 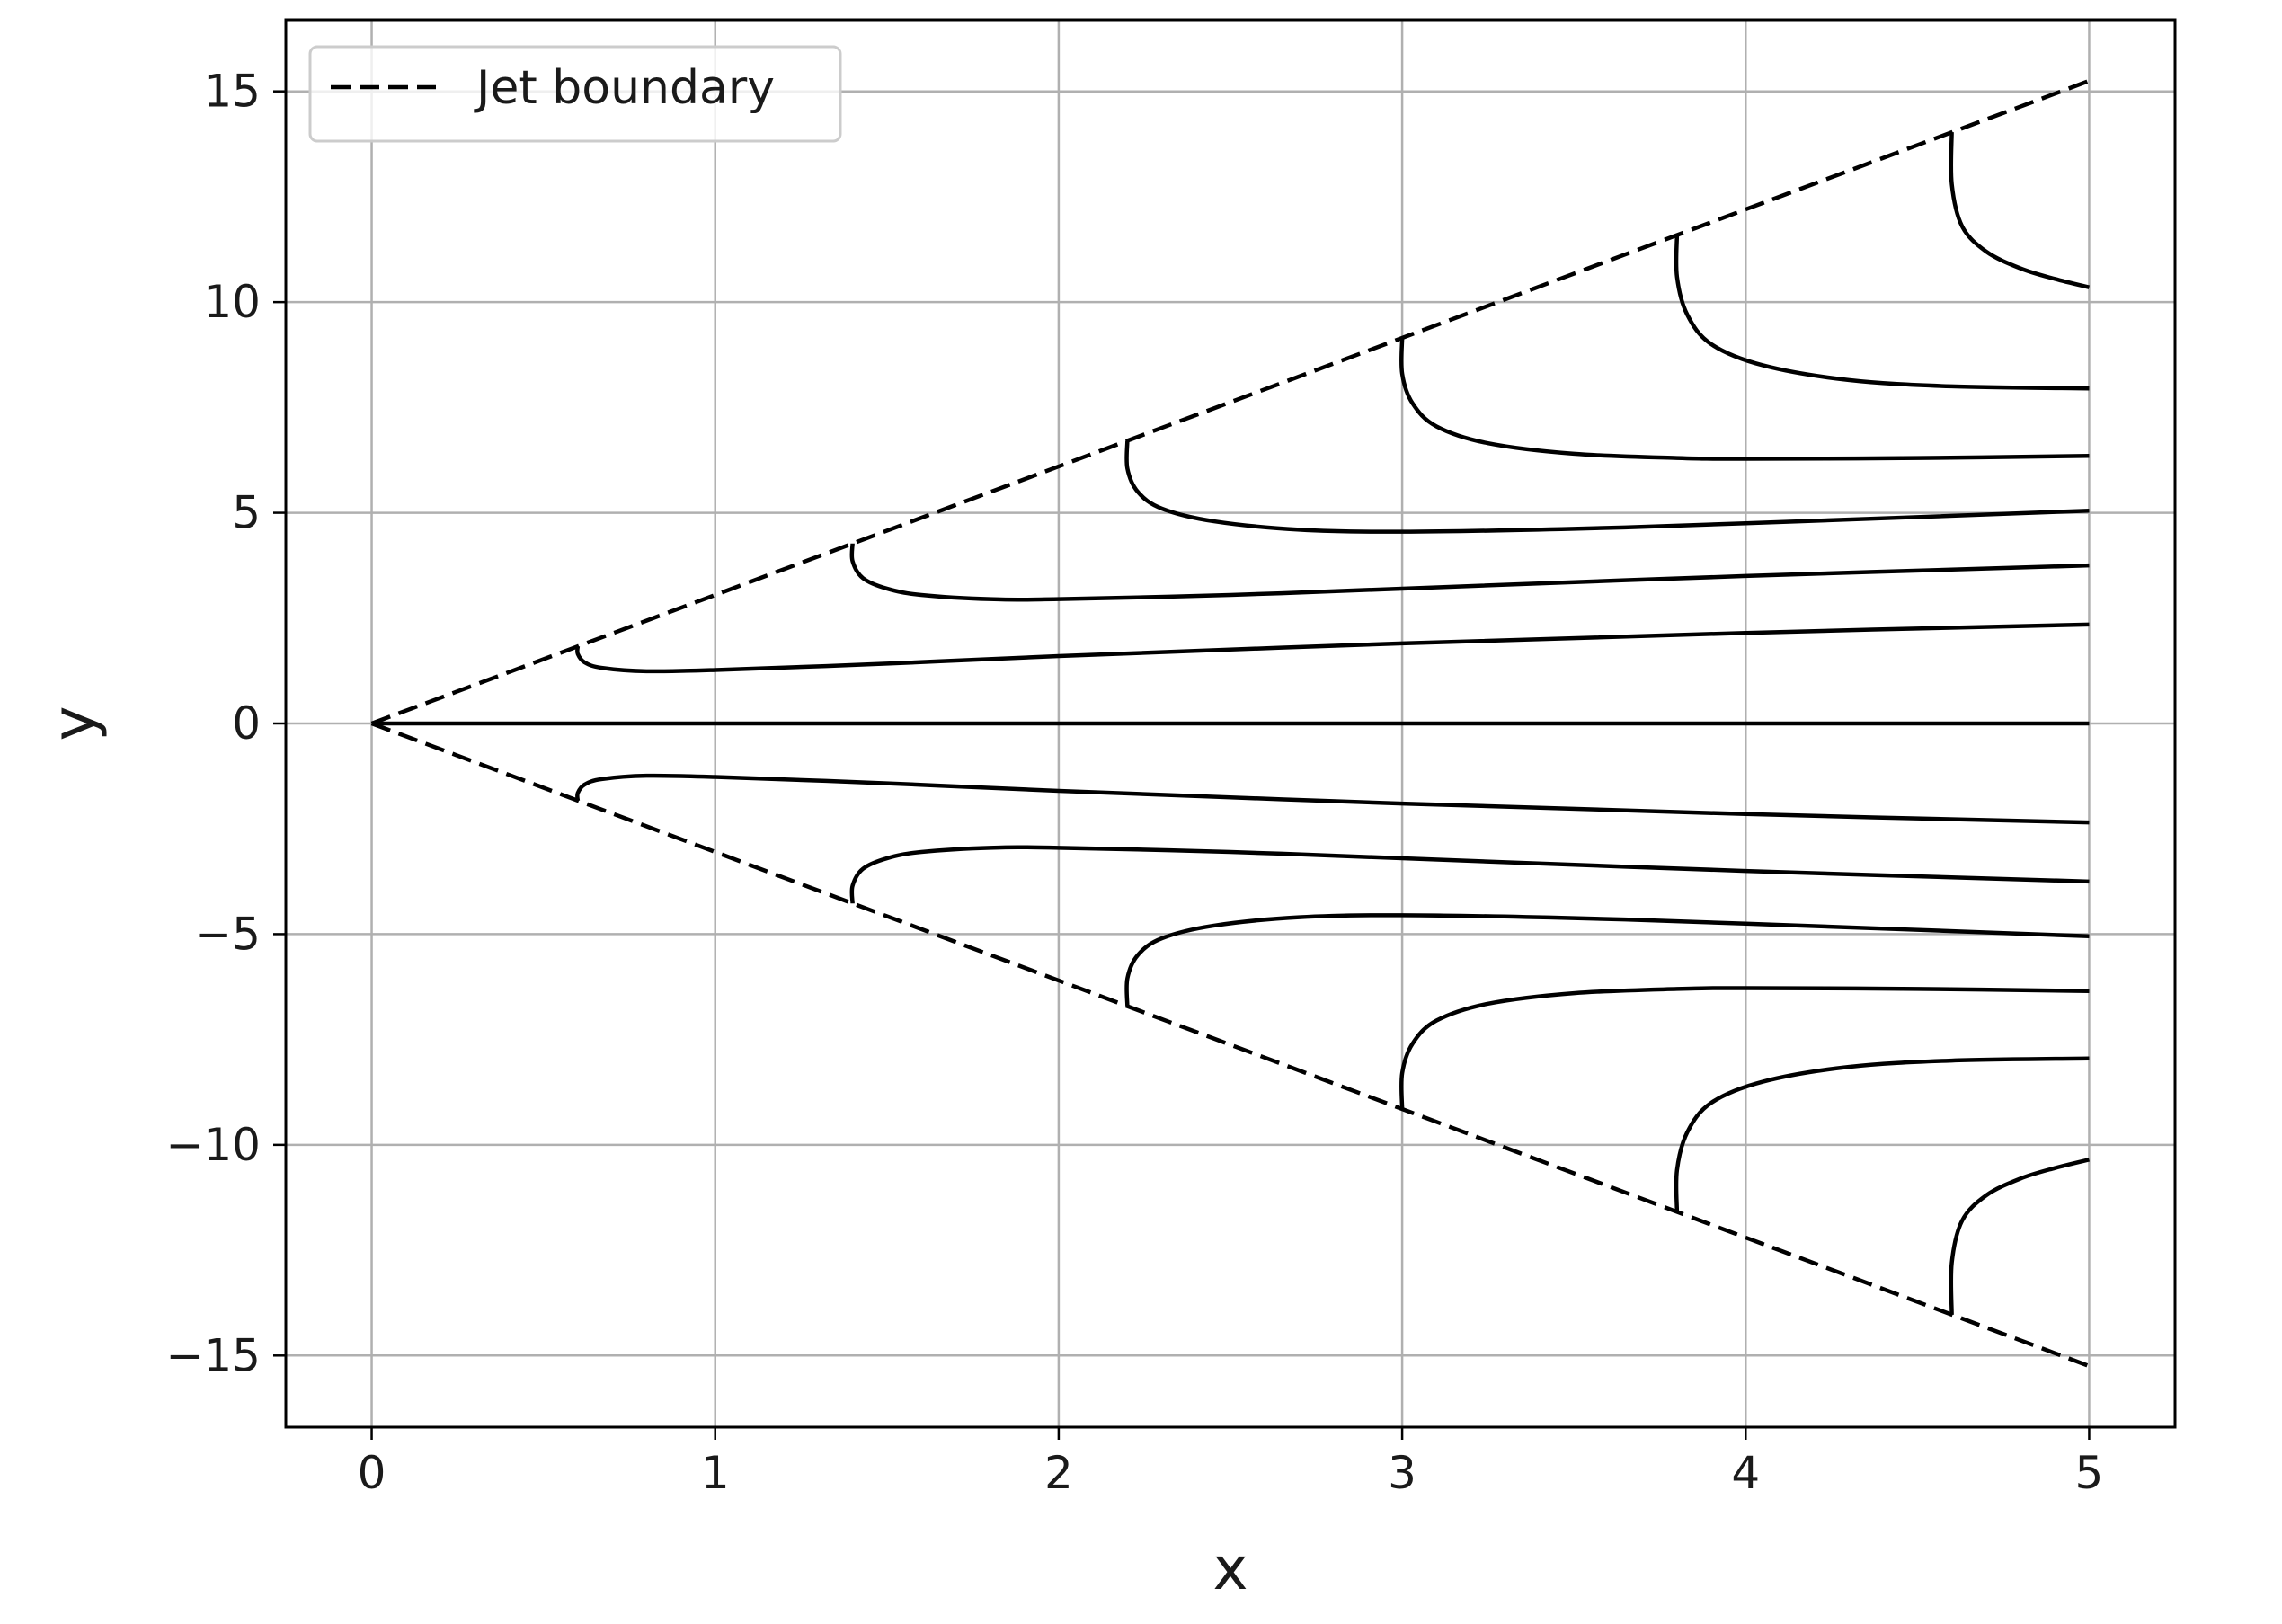 I want to click on y-tick-label: 10, so click(x=232, y=302).